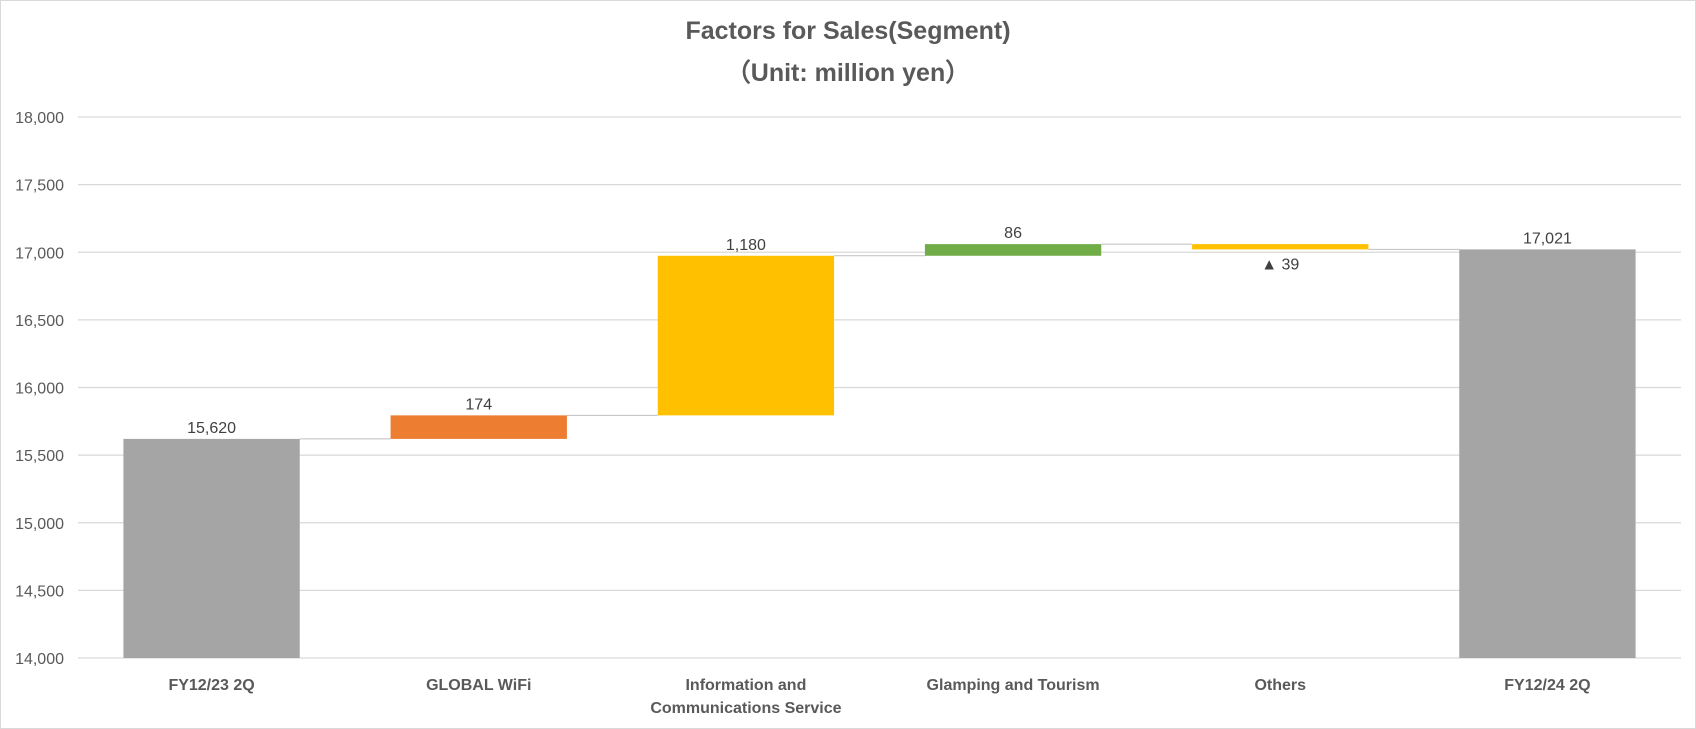 The height and width of the screenshot is (729, 1696). What do you see at coordinates (1013, 685) in the screenshot?
I see `x-tick-label: Glamping and Tourism` at bounding box center [1013, 685].